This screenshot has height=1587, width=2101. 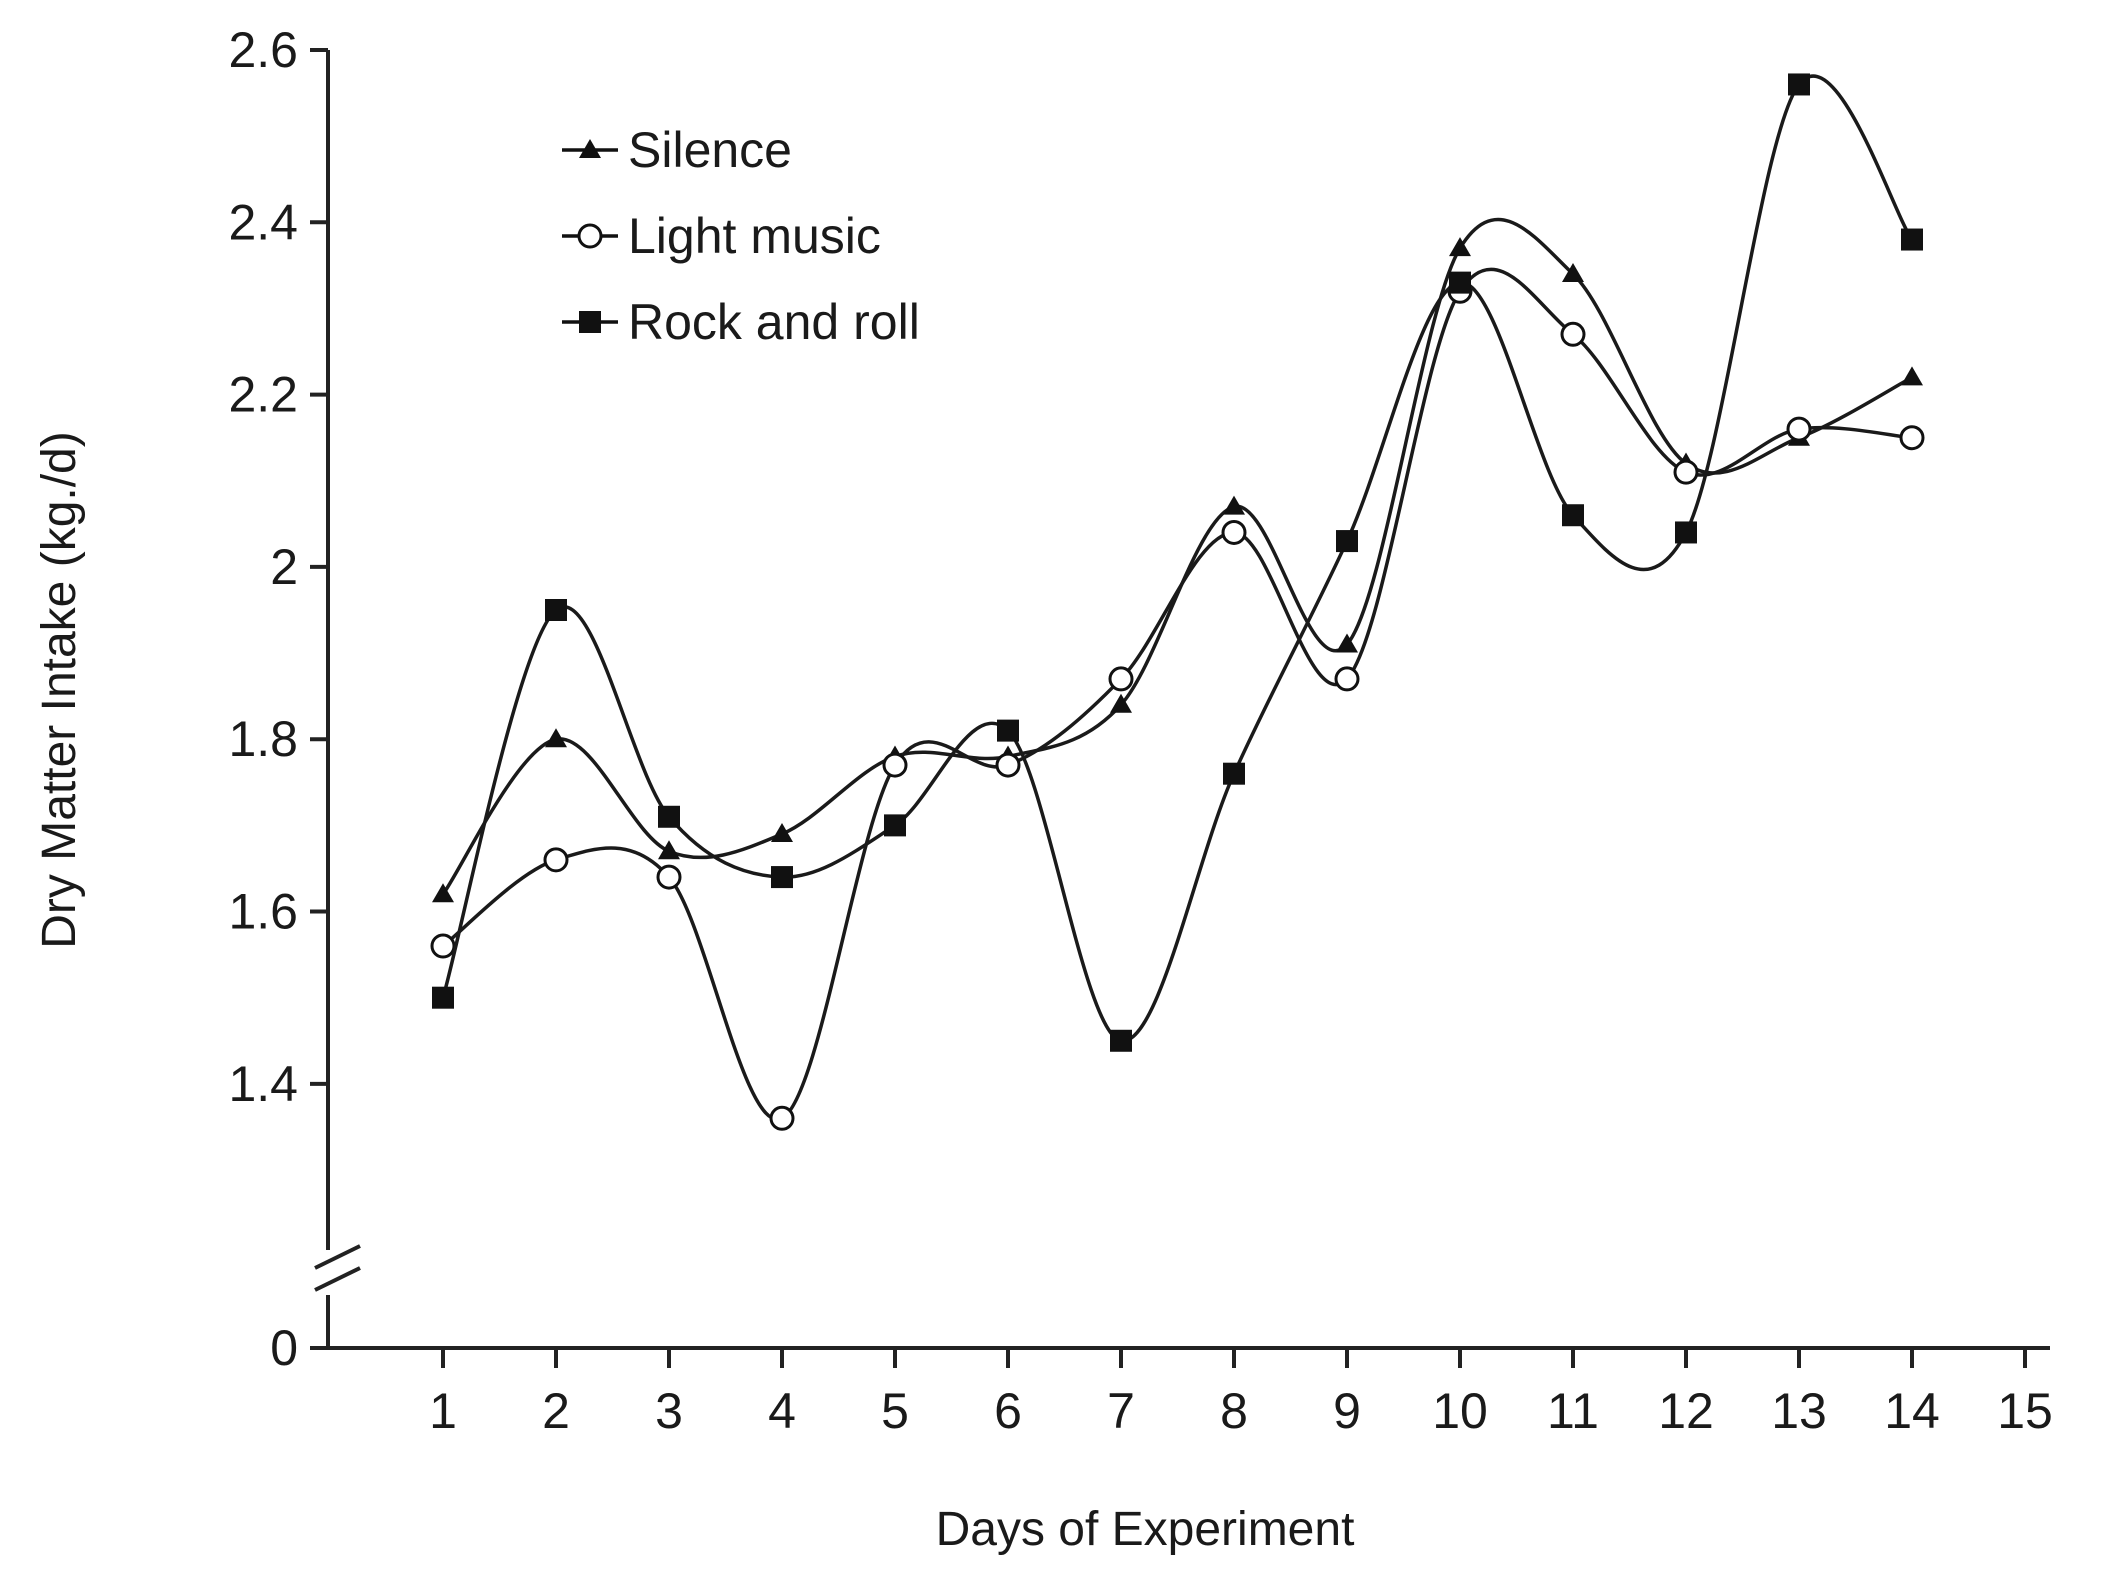 I want to click on legend-label: Light music, so click(x=754, y=236).